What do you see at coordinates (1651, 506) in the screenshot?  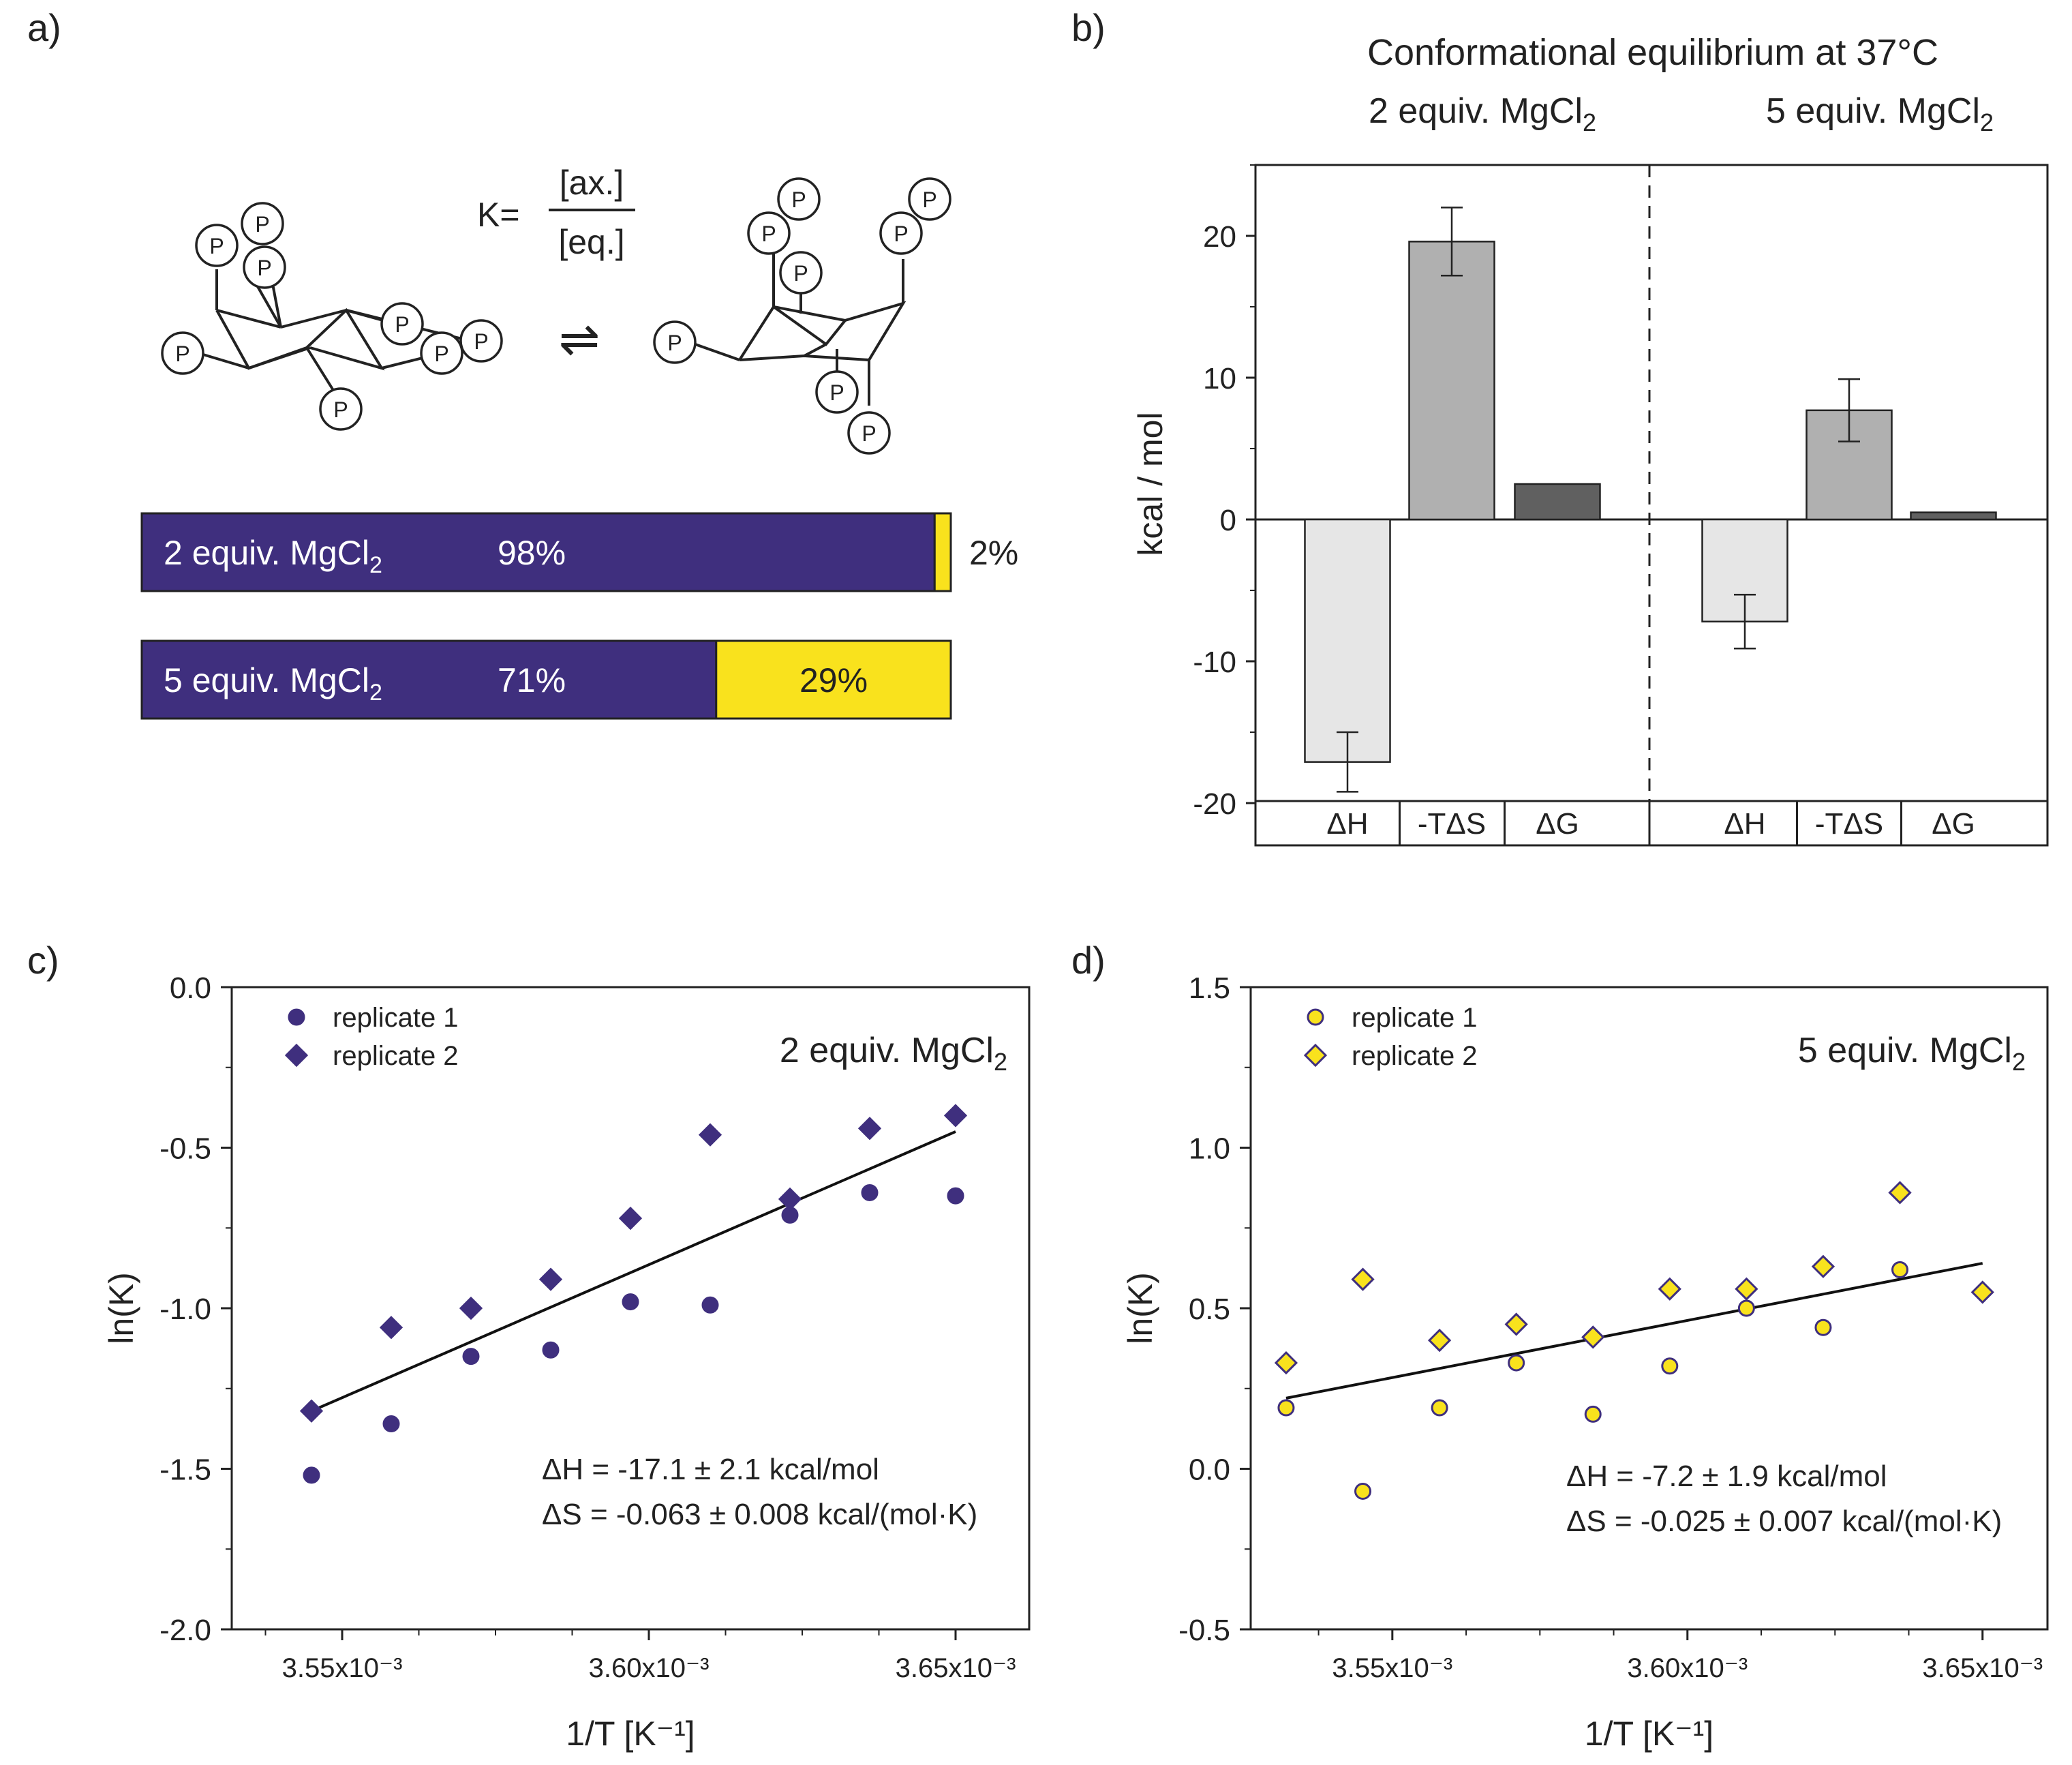 I see `plot-frame` at bounding box center [1651, 506].